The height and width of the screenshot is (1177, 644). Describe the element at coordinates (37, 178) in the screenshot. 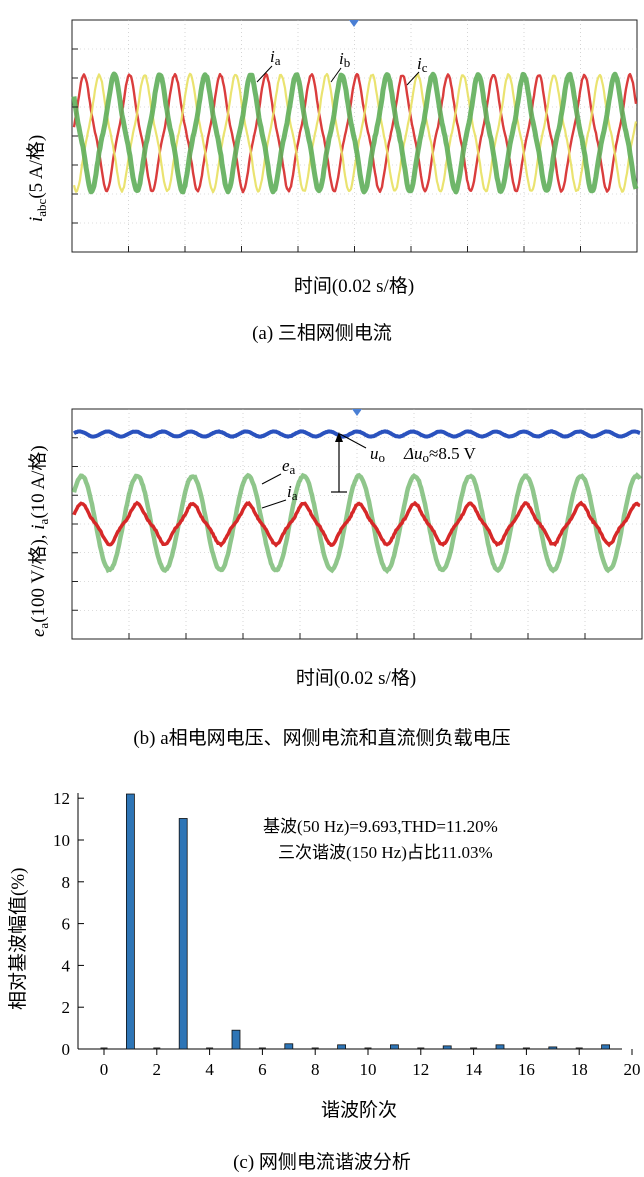

I see `panel-a-ylabel: iabc(5 A/格)` at that location.